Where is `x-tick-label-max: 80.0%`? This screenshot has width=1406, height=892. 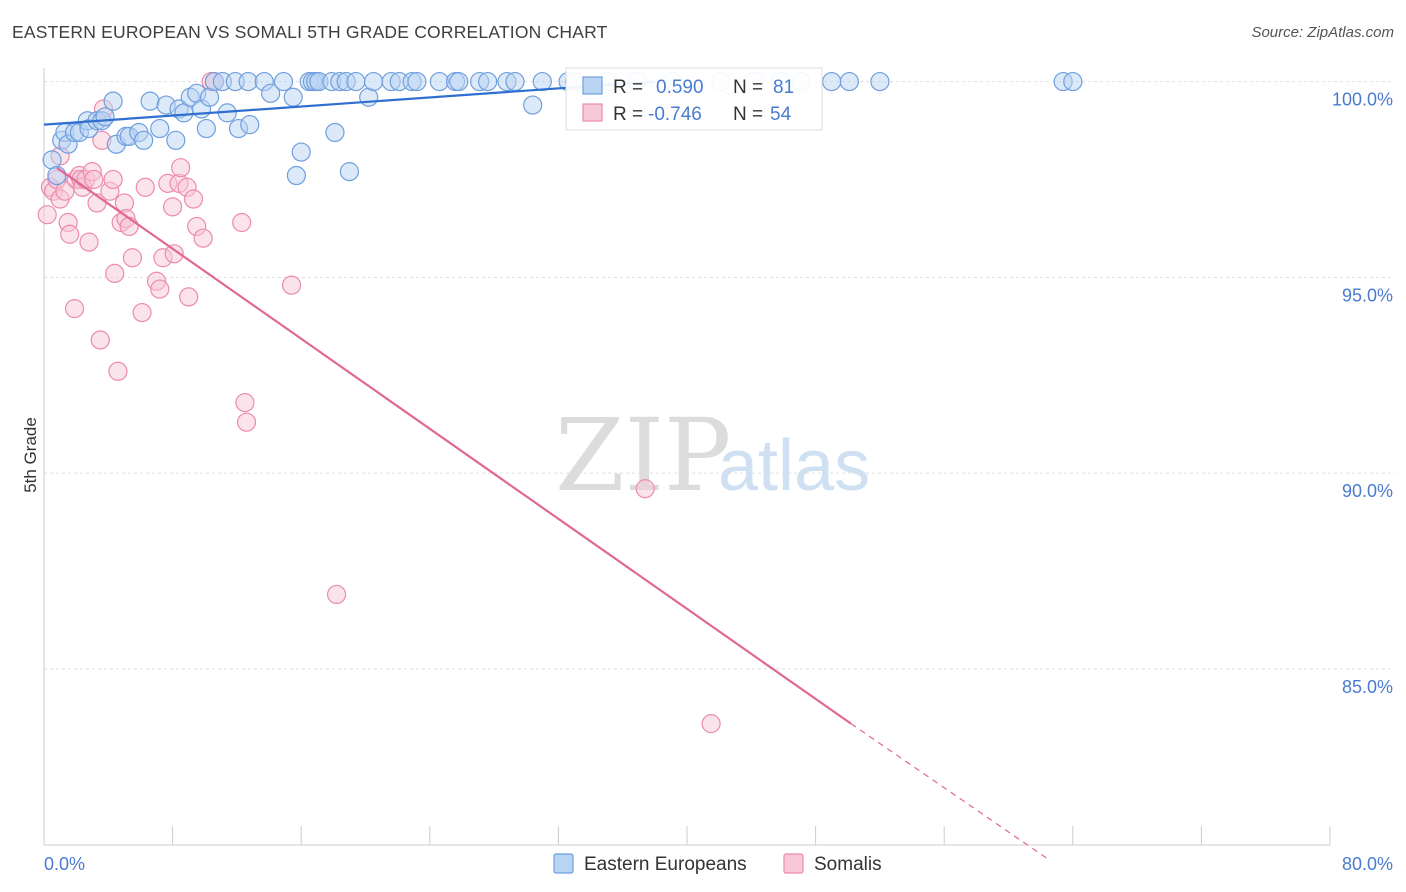 x-tick-label-max: 80.0% is located at coordinates (1367, 864).